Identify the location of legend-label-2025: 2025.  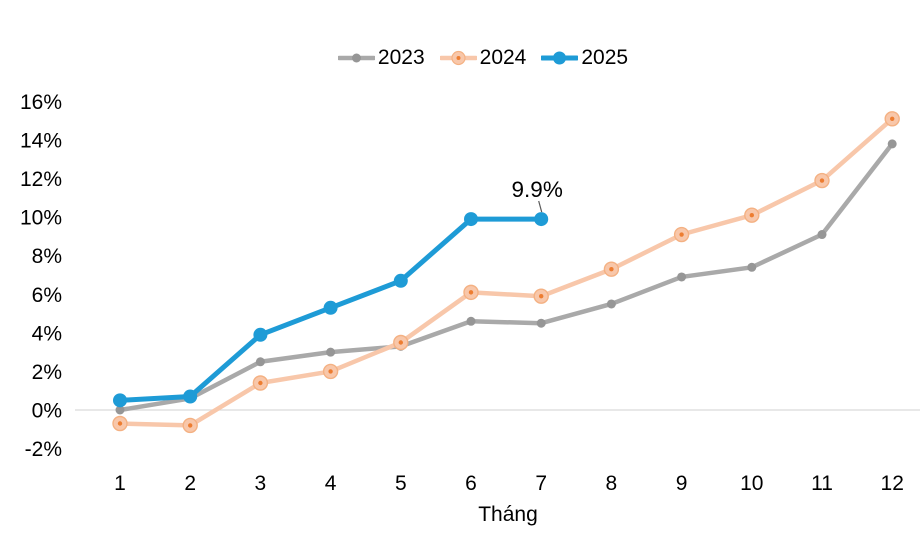
(605, 57).